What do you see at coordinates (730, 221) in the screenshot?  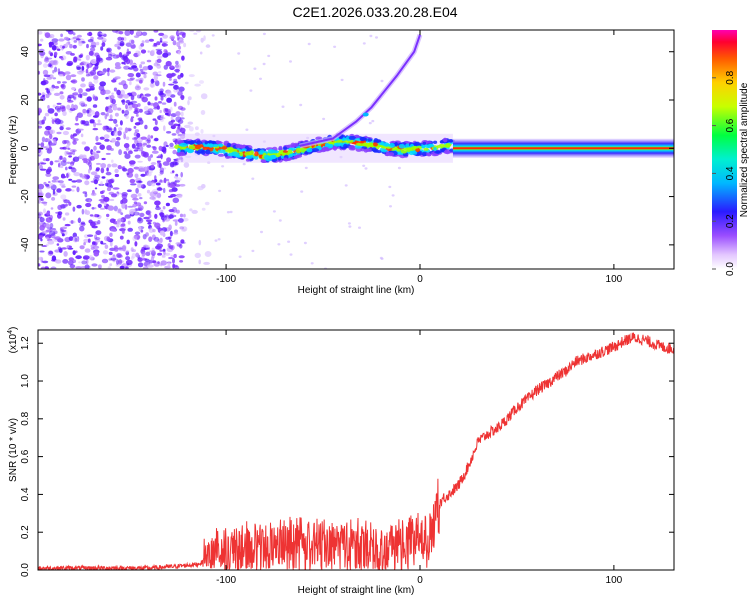 I see `colorbar-tick-label: 0.2` at bounding box center [730, 221].